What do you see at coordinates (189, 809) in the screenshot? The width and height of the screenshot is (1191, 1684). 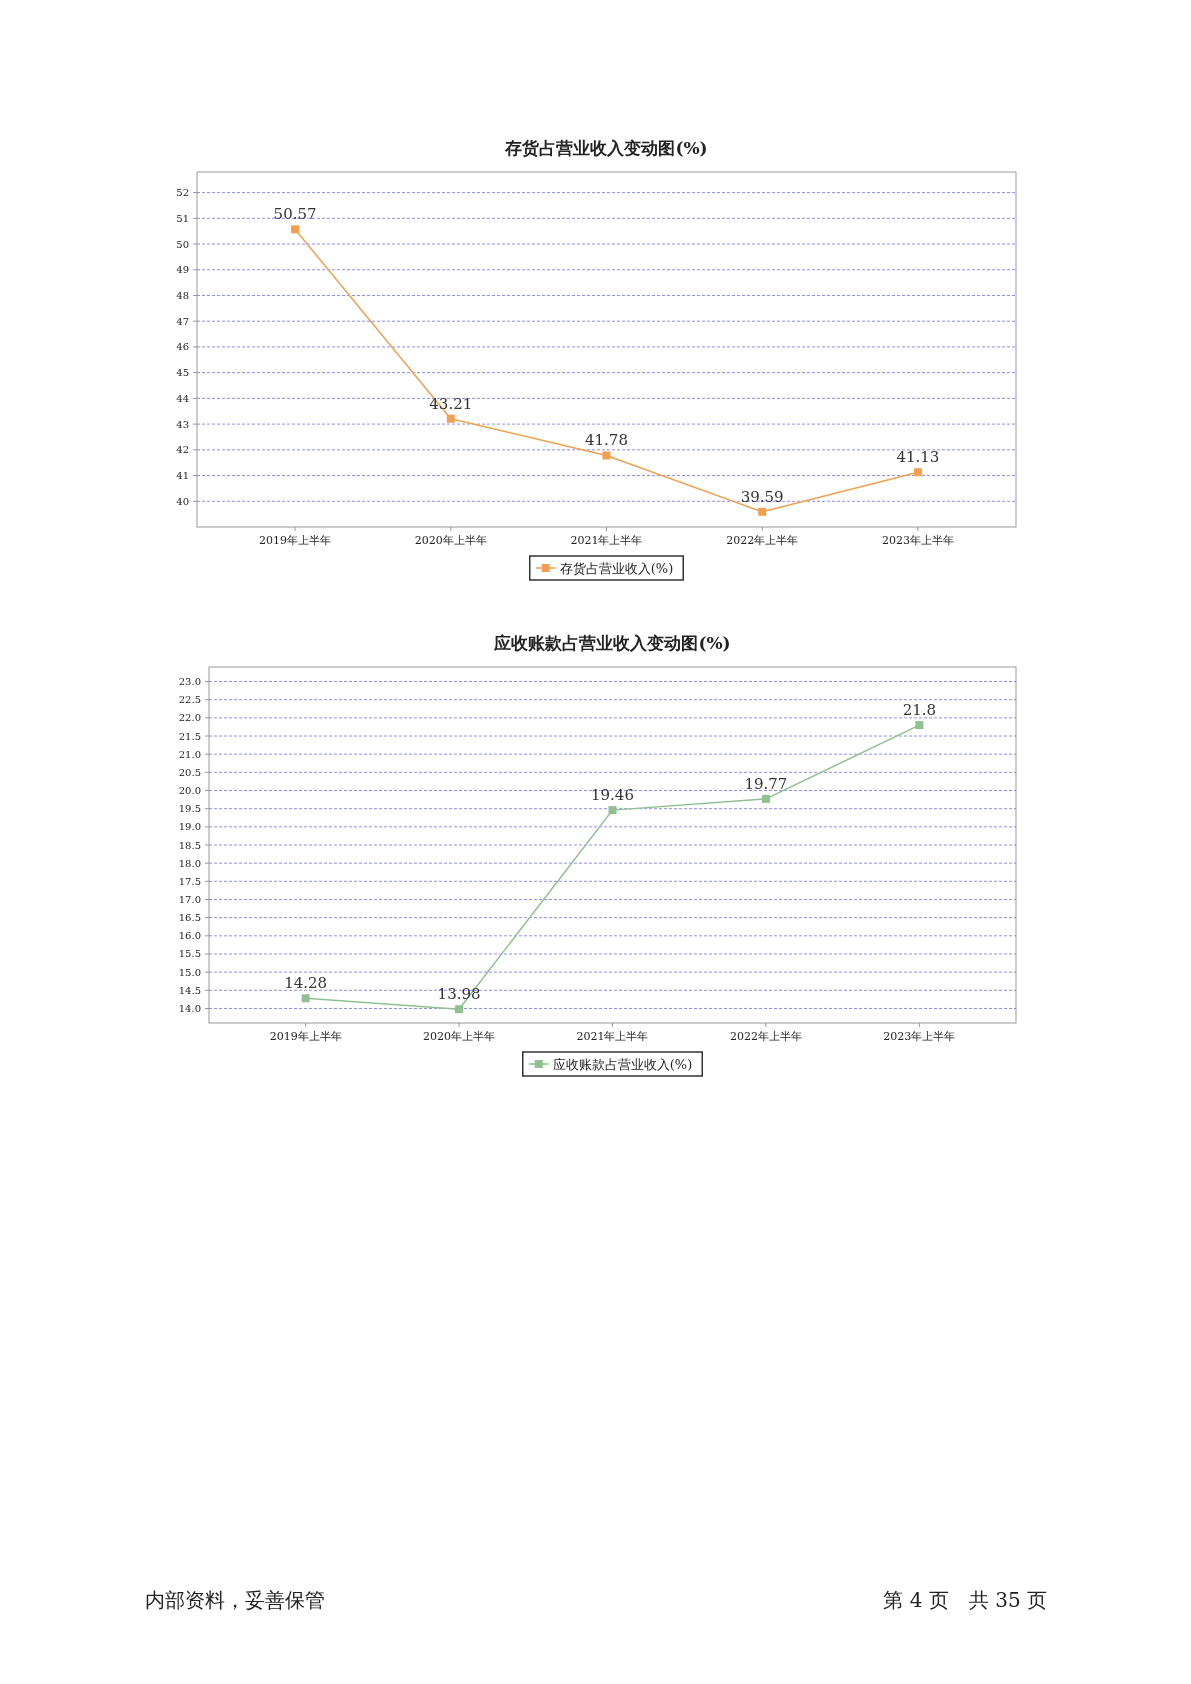 I see `y-tick-label: 19.5` at bounding box center [189, 809].